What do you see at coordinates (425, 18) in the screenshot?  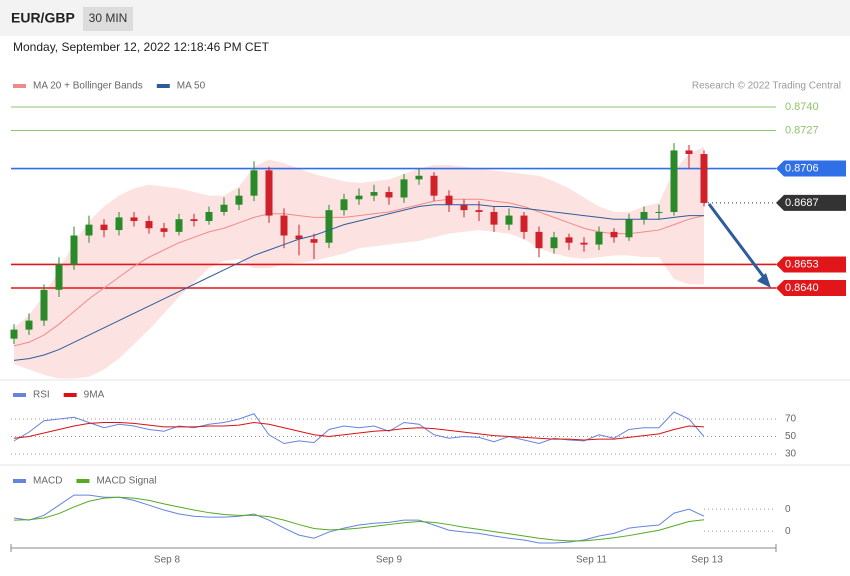 I see `header-bar` at bounding box center [425, 18].